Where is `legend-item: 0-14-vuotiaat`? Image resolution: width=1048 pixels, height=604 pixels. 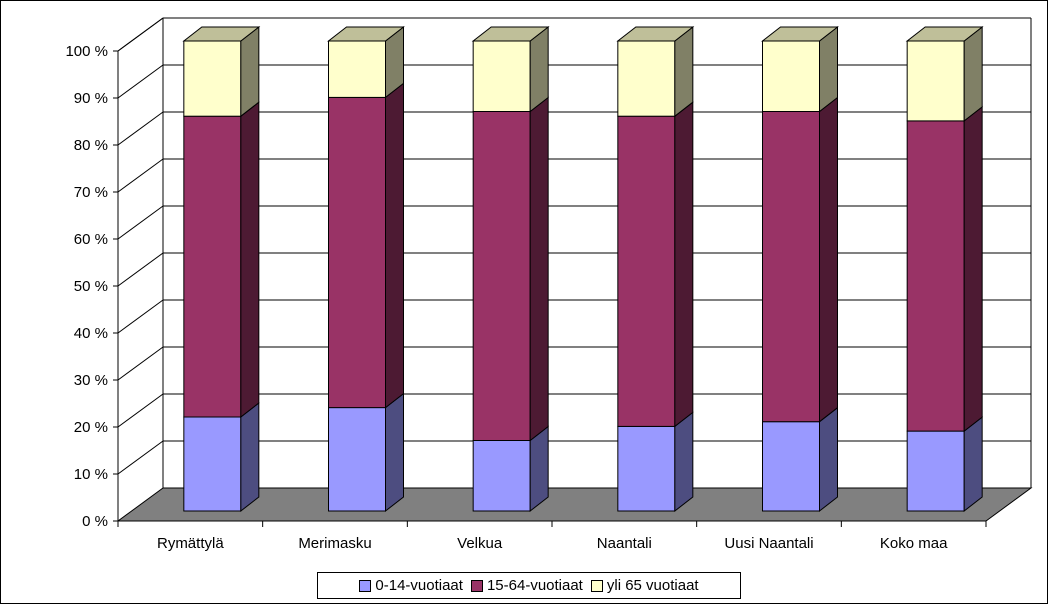 legend-item: 0-14-vuotiaat is located at coordinates (411, 585).